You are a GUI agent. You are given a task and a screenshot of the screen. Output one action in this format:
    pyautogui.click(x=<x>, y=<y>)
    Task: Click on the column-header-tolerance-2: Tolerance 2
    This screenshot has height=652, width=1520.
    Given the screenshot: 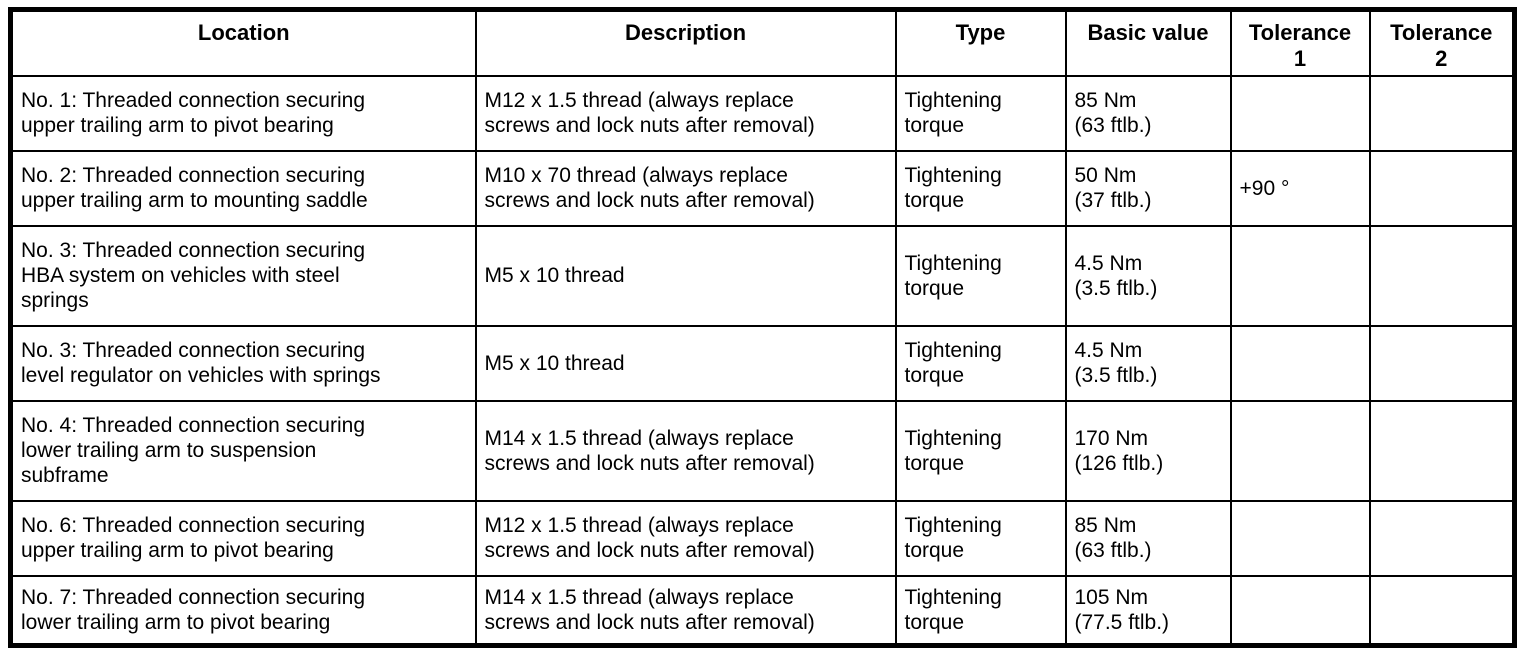 What is the action you would take?
    pyautogui.click(x=1442, y=42)
    